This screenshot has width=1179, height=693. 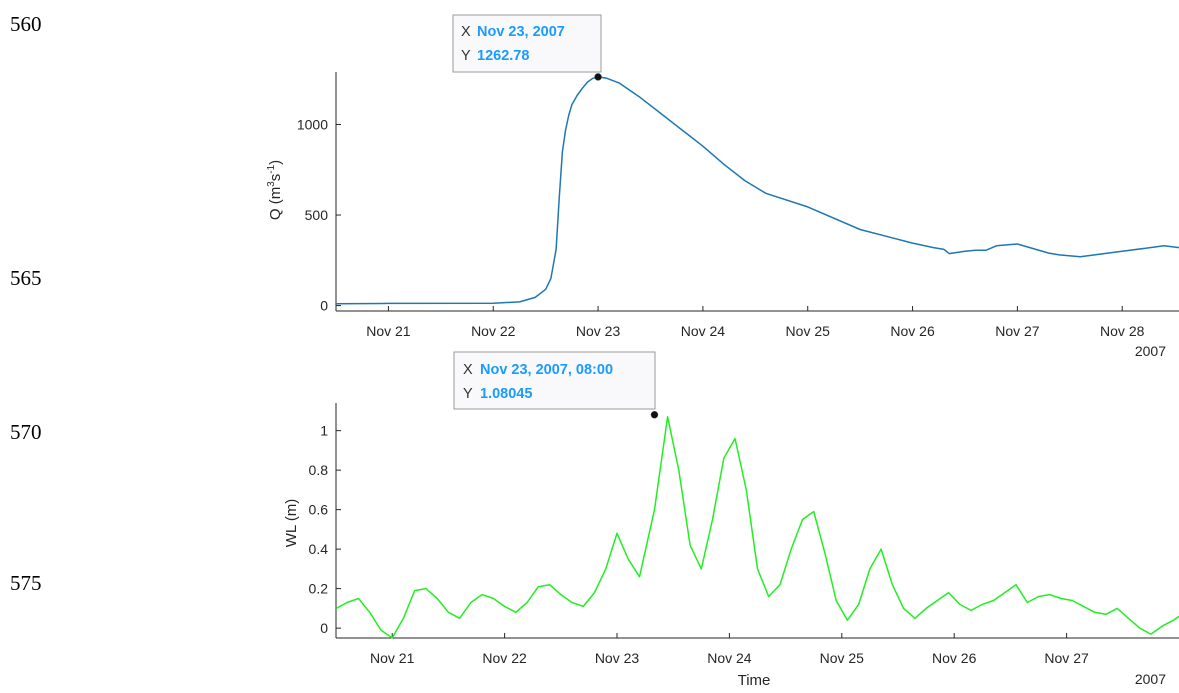 I want to click on y-axis-title: Q (m3s-1), so click(x=275, y=190).